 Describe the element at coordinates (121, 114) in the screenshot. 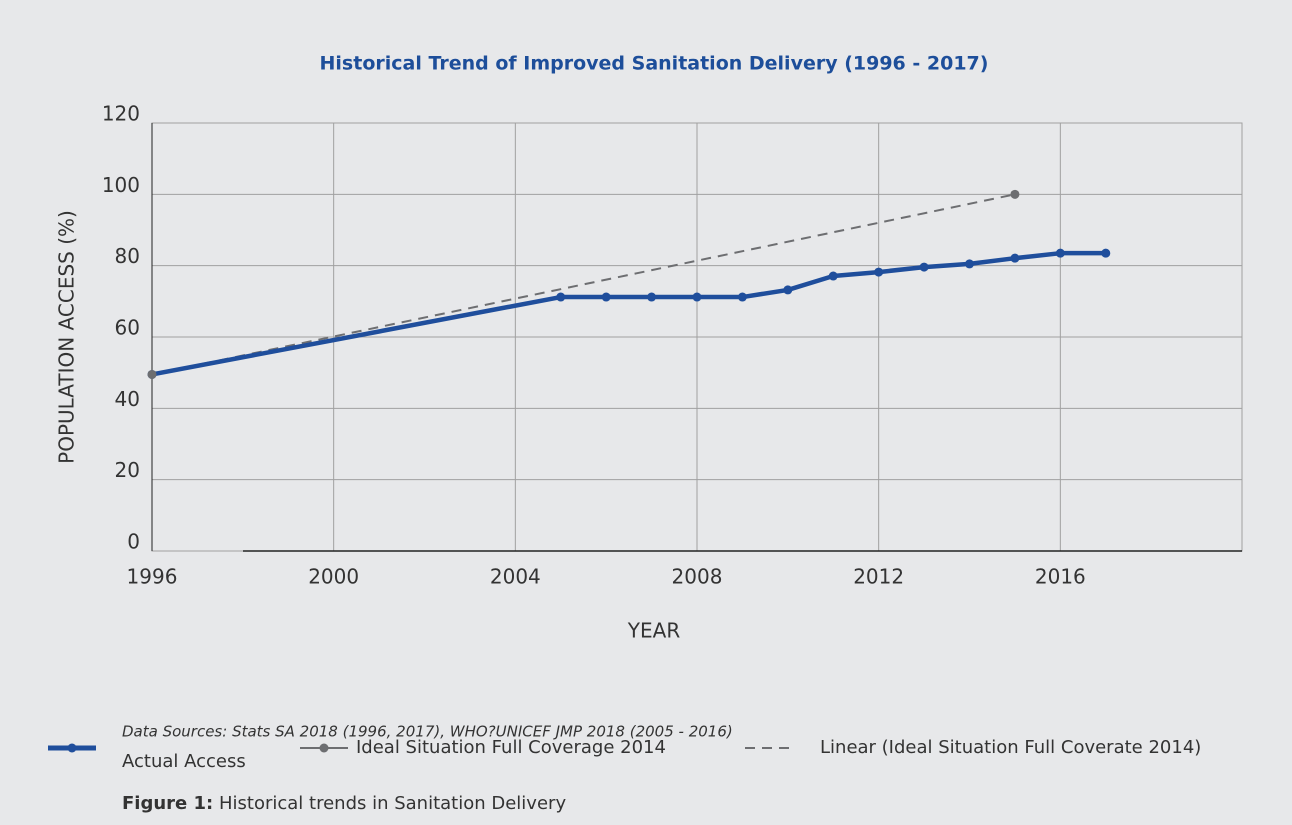

I see `y-tick-label: 120` at that location.